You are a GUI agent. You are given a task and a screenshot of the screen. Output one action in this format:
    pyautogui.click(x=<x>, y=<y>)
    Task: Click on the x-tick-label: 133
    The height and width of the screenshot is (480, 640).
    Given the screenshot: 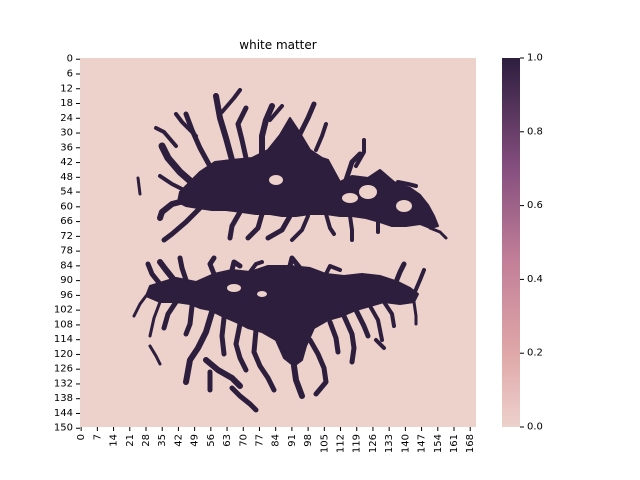 What is the action you would take?
    pyautogui.click(x=389, y=443)
    